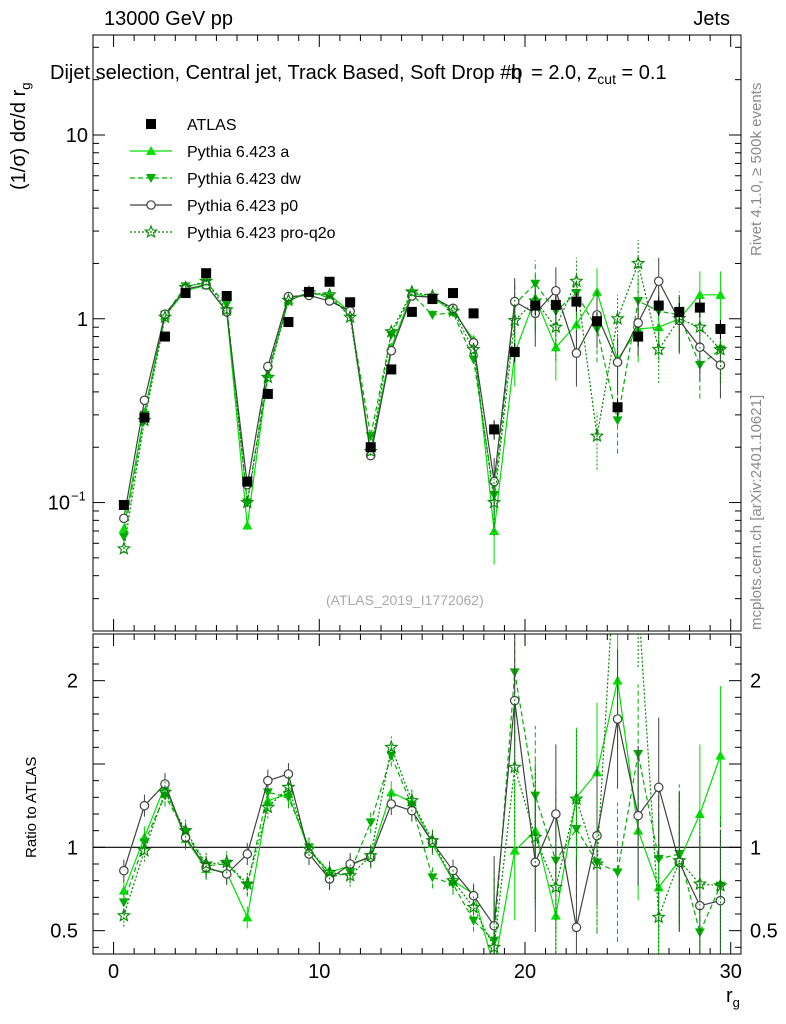 This screenshot has width=786, height=1024. Describe the element at coordinates (82, 320) in the screenshot. I see `y-tick-label: 1` at that location.